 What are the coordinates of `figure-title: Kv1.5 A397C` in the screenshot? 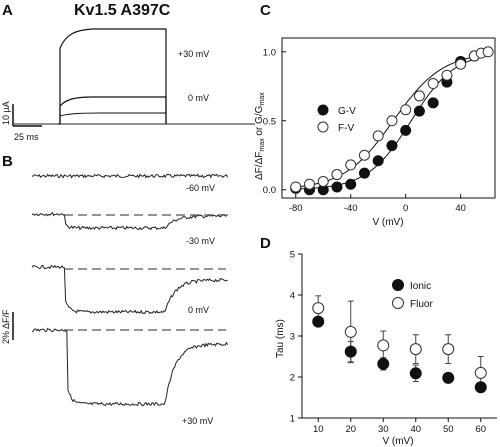 It's located at (122, 10).